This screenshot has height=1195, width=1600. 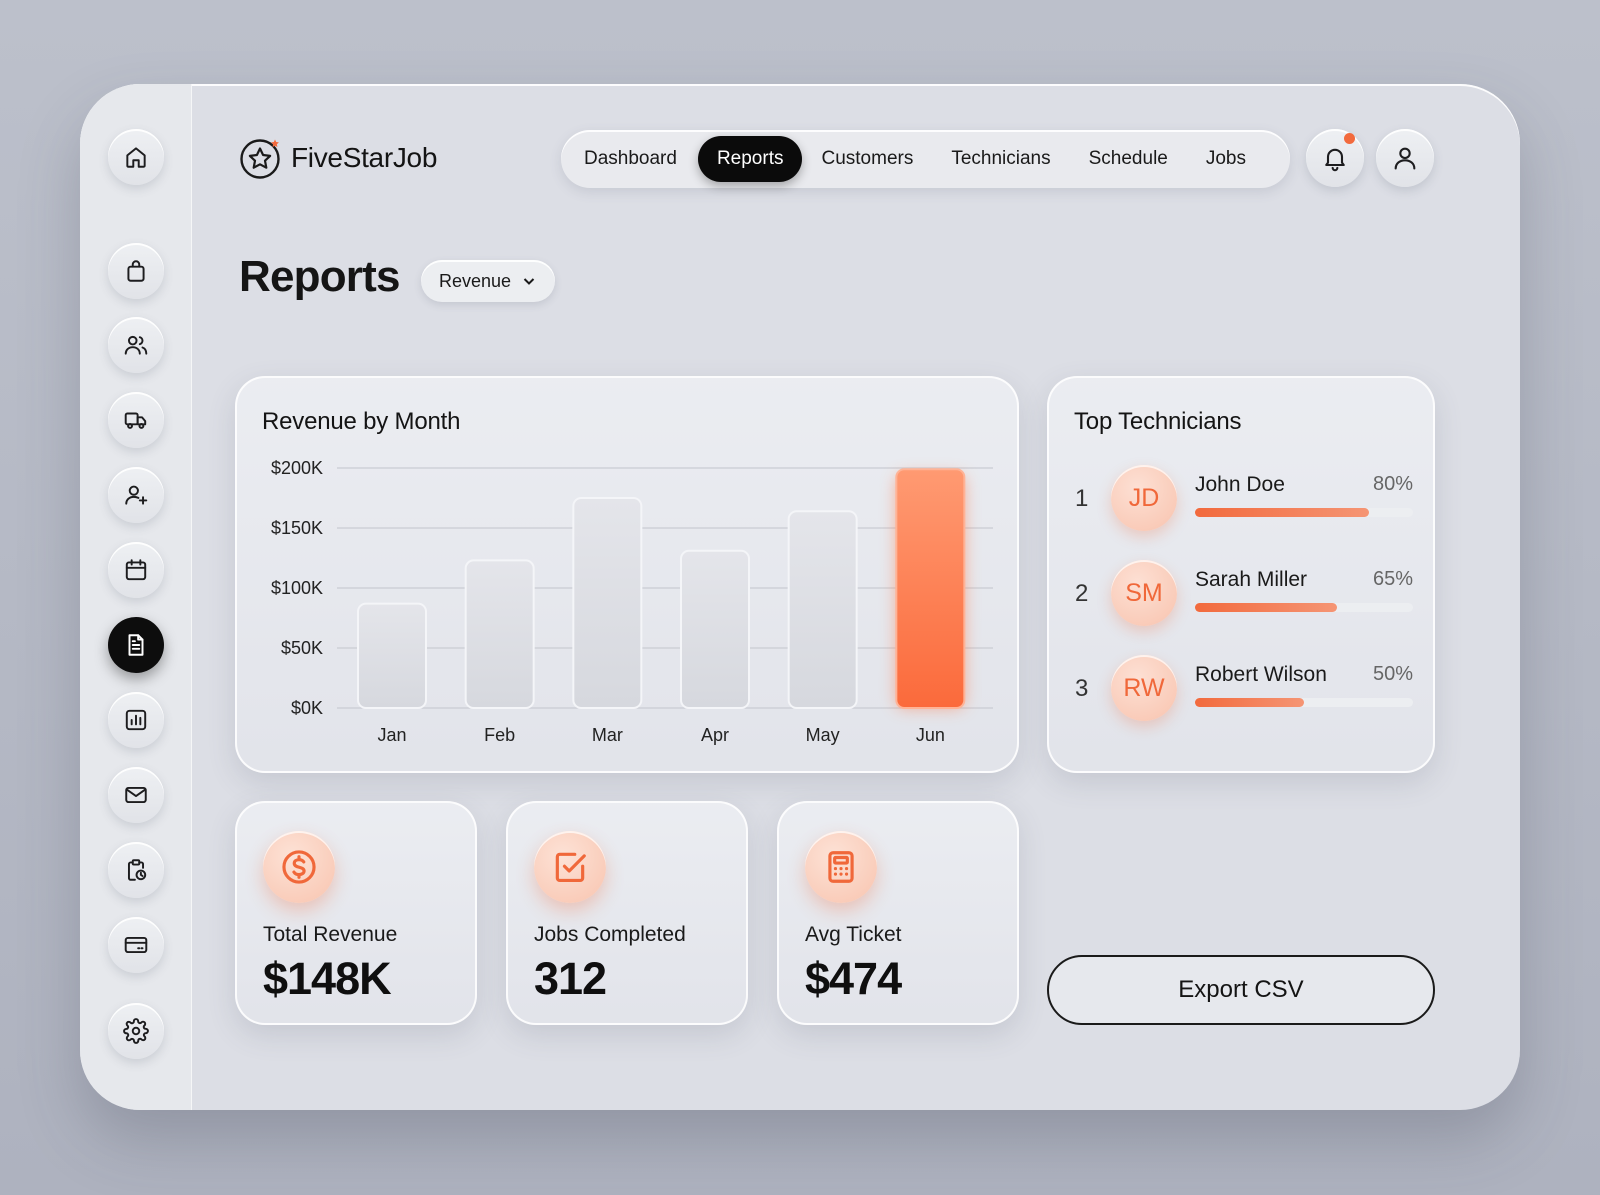 I want to click on mail-icon, so click(x=136, y=795).